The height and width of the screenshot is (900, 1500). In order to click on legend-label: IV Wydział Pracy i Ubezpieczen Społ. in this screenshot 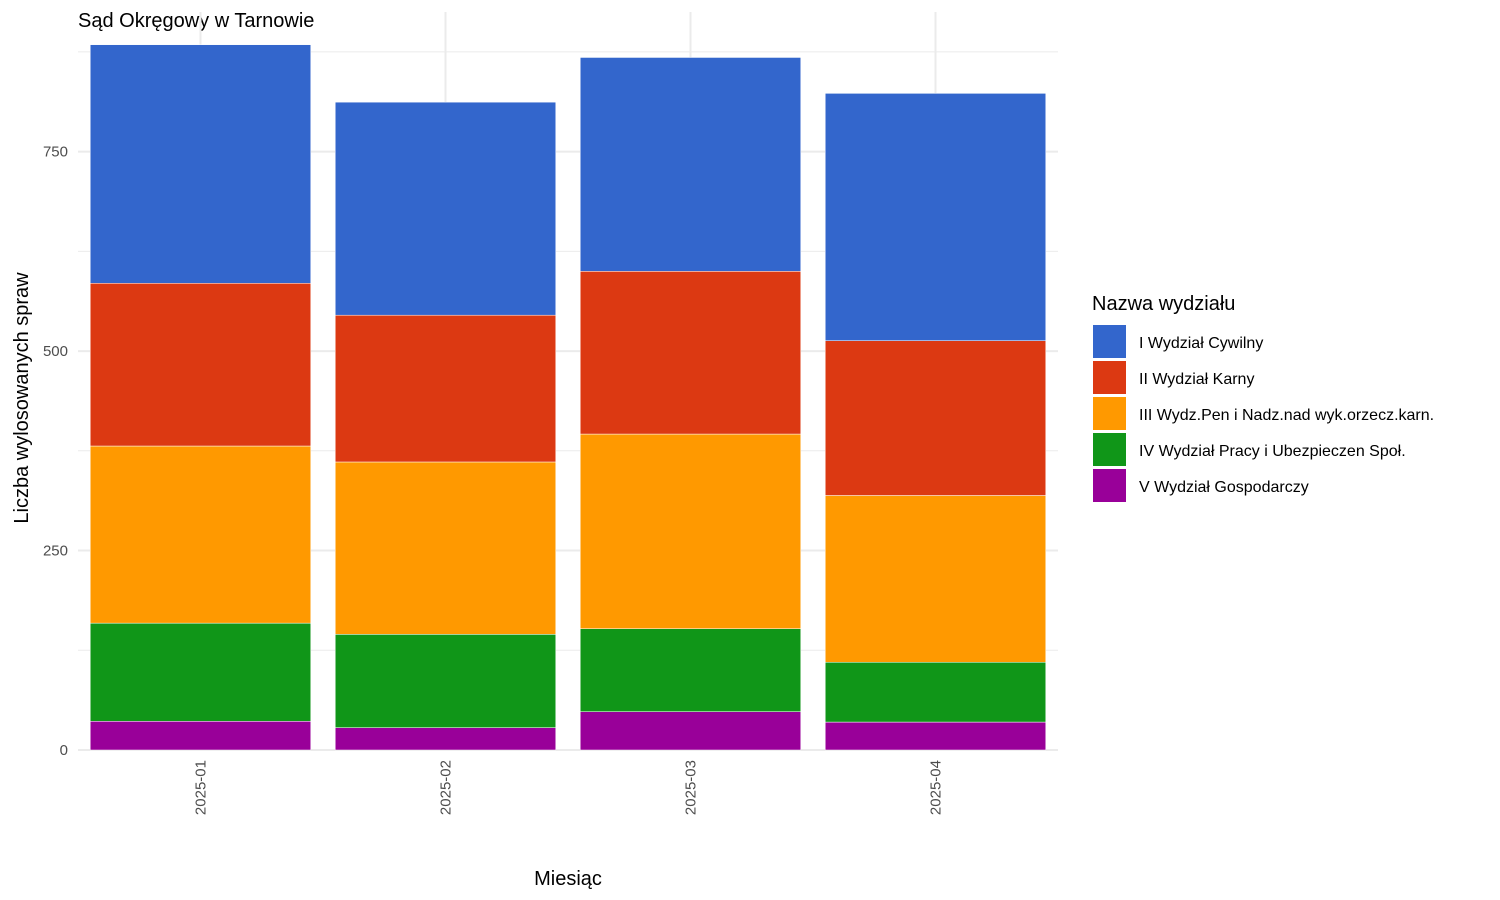, I will do `click(1272, 451)`.